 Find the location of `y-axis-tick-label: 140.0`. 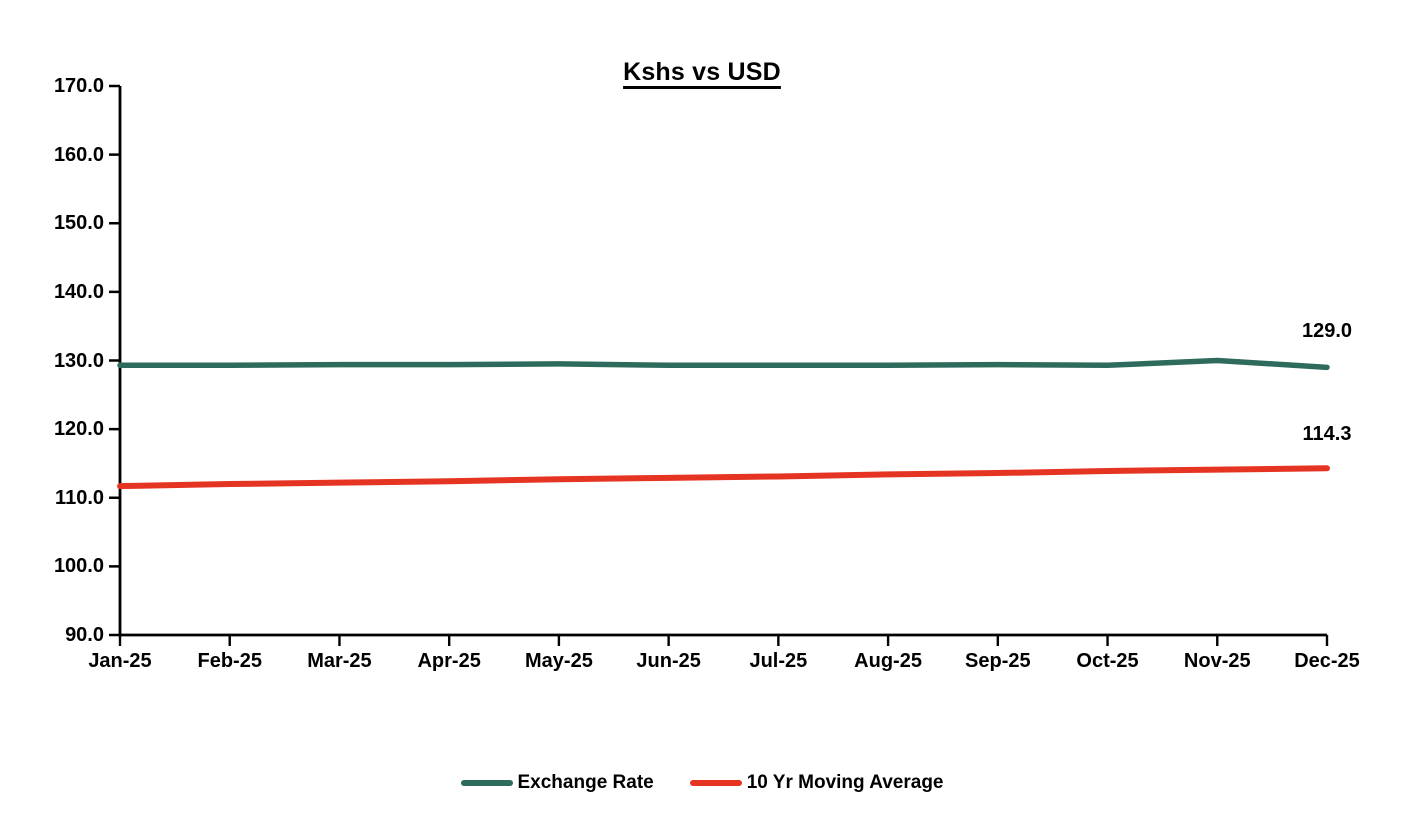

y-axis-tick-label: 140.0 is located at coordinates (78, 291).